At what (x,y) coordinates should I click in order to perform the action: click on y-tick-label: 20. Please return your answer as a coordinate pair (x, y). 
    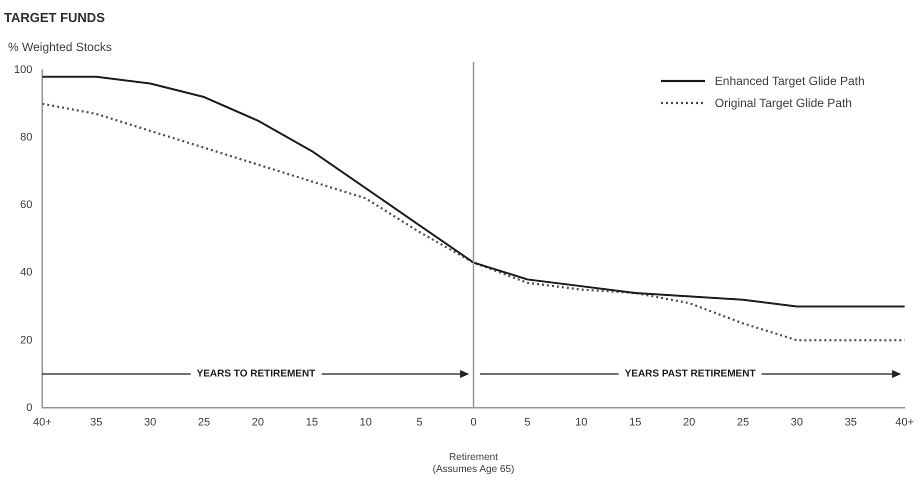
    Looking at the image, I should click on (26, 340).